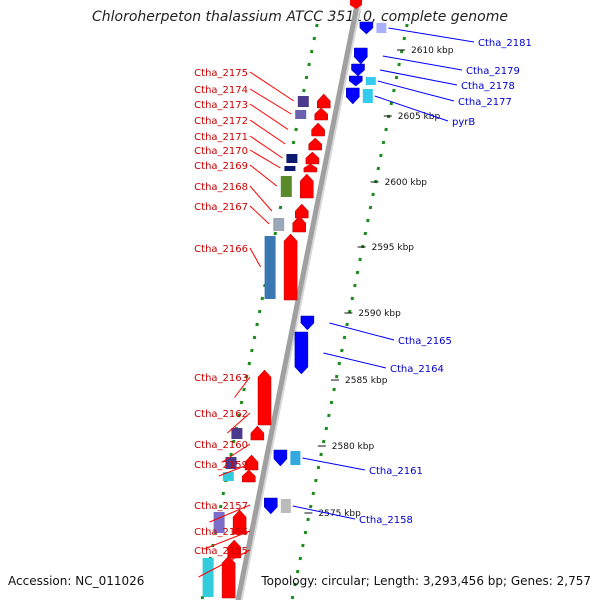 The width and height of the screenshot is (600, 600). I want to click on reverse-gene-label: Ctha_2165, so click(425, 341).